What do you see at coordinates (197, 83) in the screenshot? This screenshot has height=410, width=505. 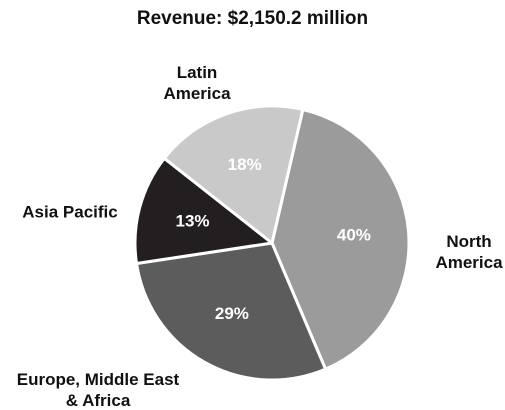 I see `category-label: Latin America` at bounding box center [197, 83].